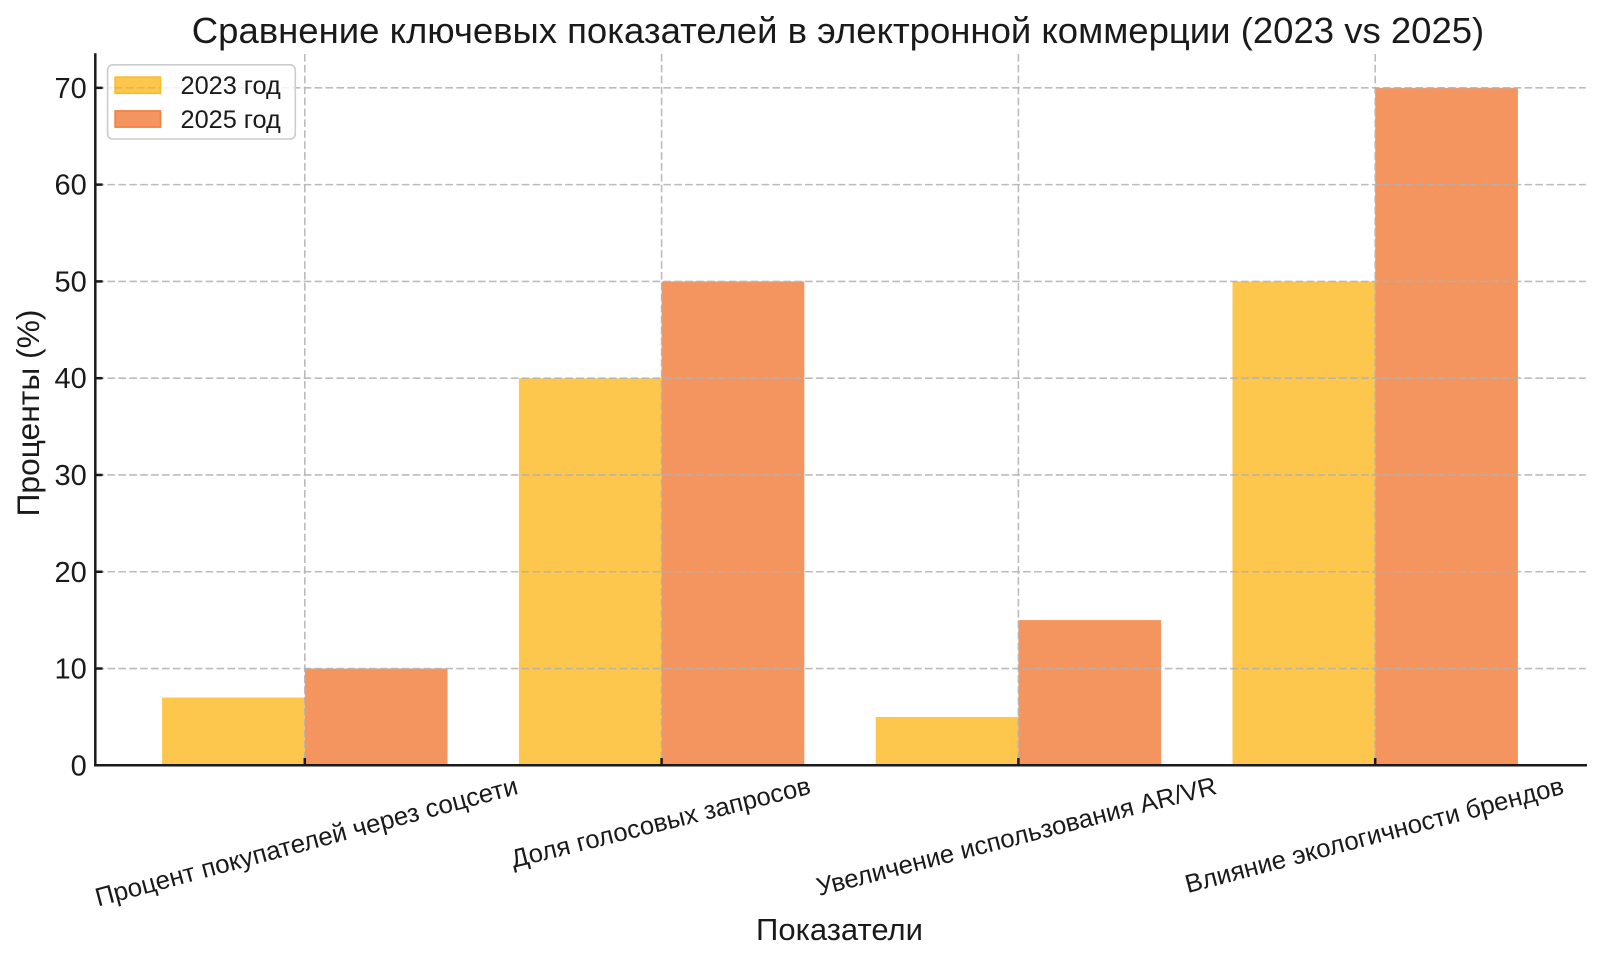 This screenshot has width=1600, height=967. Describe the element at coordinates (231, 120) in the screenshot. I see `svg-text: 2025 год` at that location.